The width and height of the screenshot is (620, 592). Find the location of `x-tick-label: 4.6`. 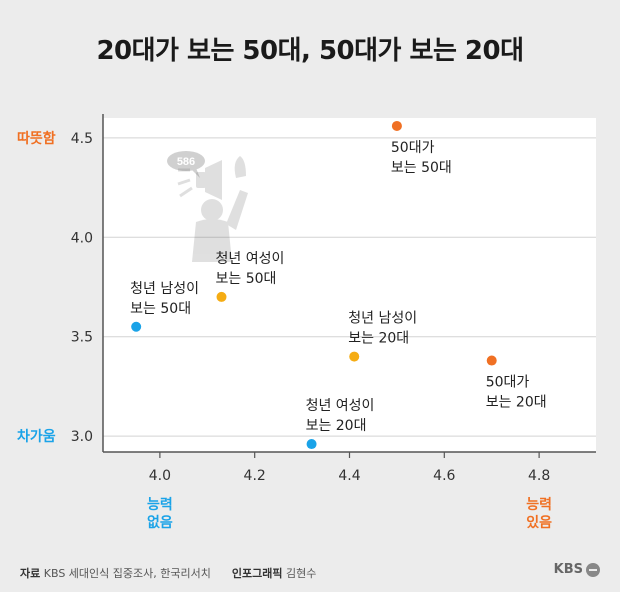

x-tick-label: 4.6 is located at coordinates (444, 476).